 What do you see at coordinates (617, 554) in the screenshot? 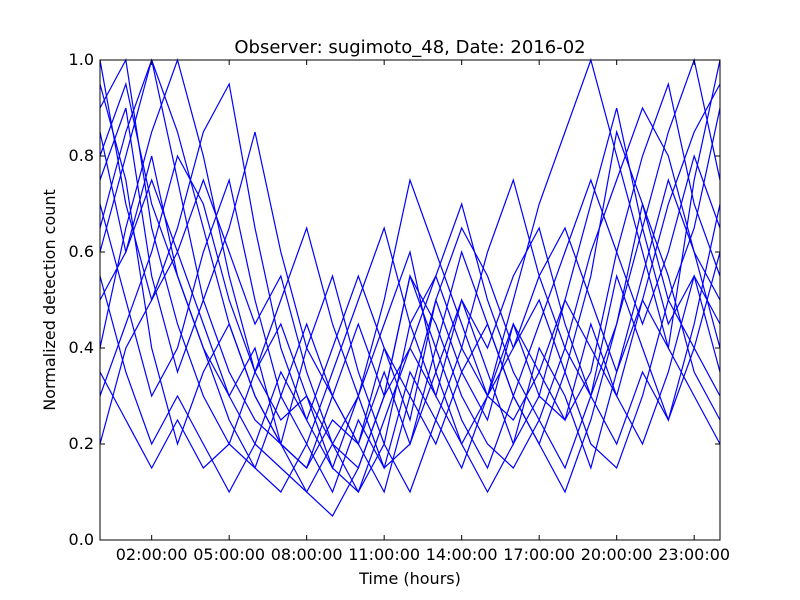
I see `x-tick-label-7: 20:00:00` at bounding box center [617, 554].